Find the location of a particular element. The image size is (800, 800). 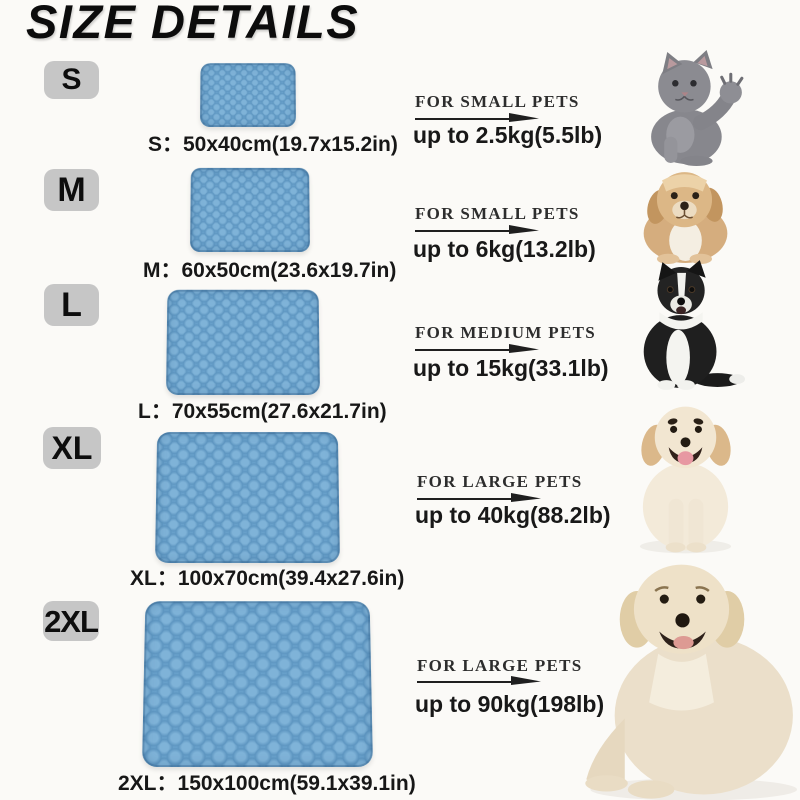

size-badge-label: 2XL is located at coordinates (71, 621).